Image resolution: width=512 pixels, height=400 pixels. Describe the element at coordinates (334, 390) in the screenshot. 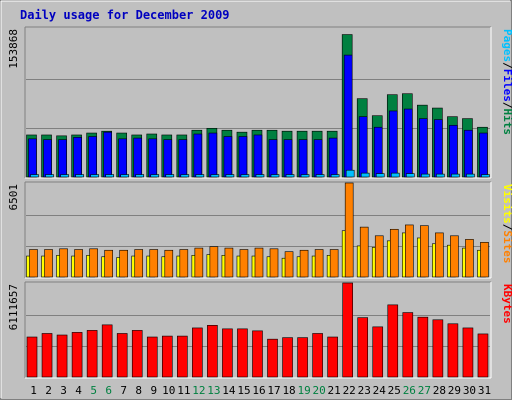

I see `x-tick-label-day-21: 21` at that location.